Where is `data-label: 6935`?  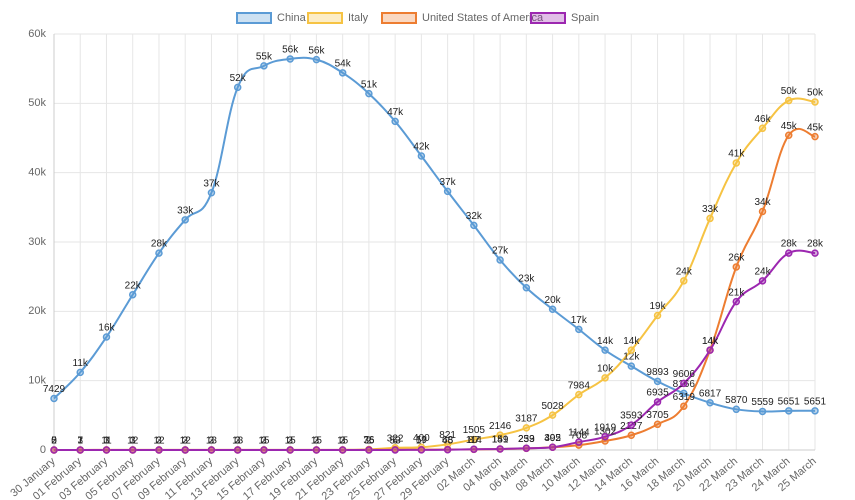 data-label: 6935 is located at coordinates (657, 393).